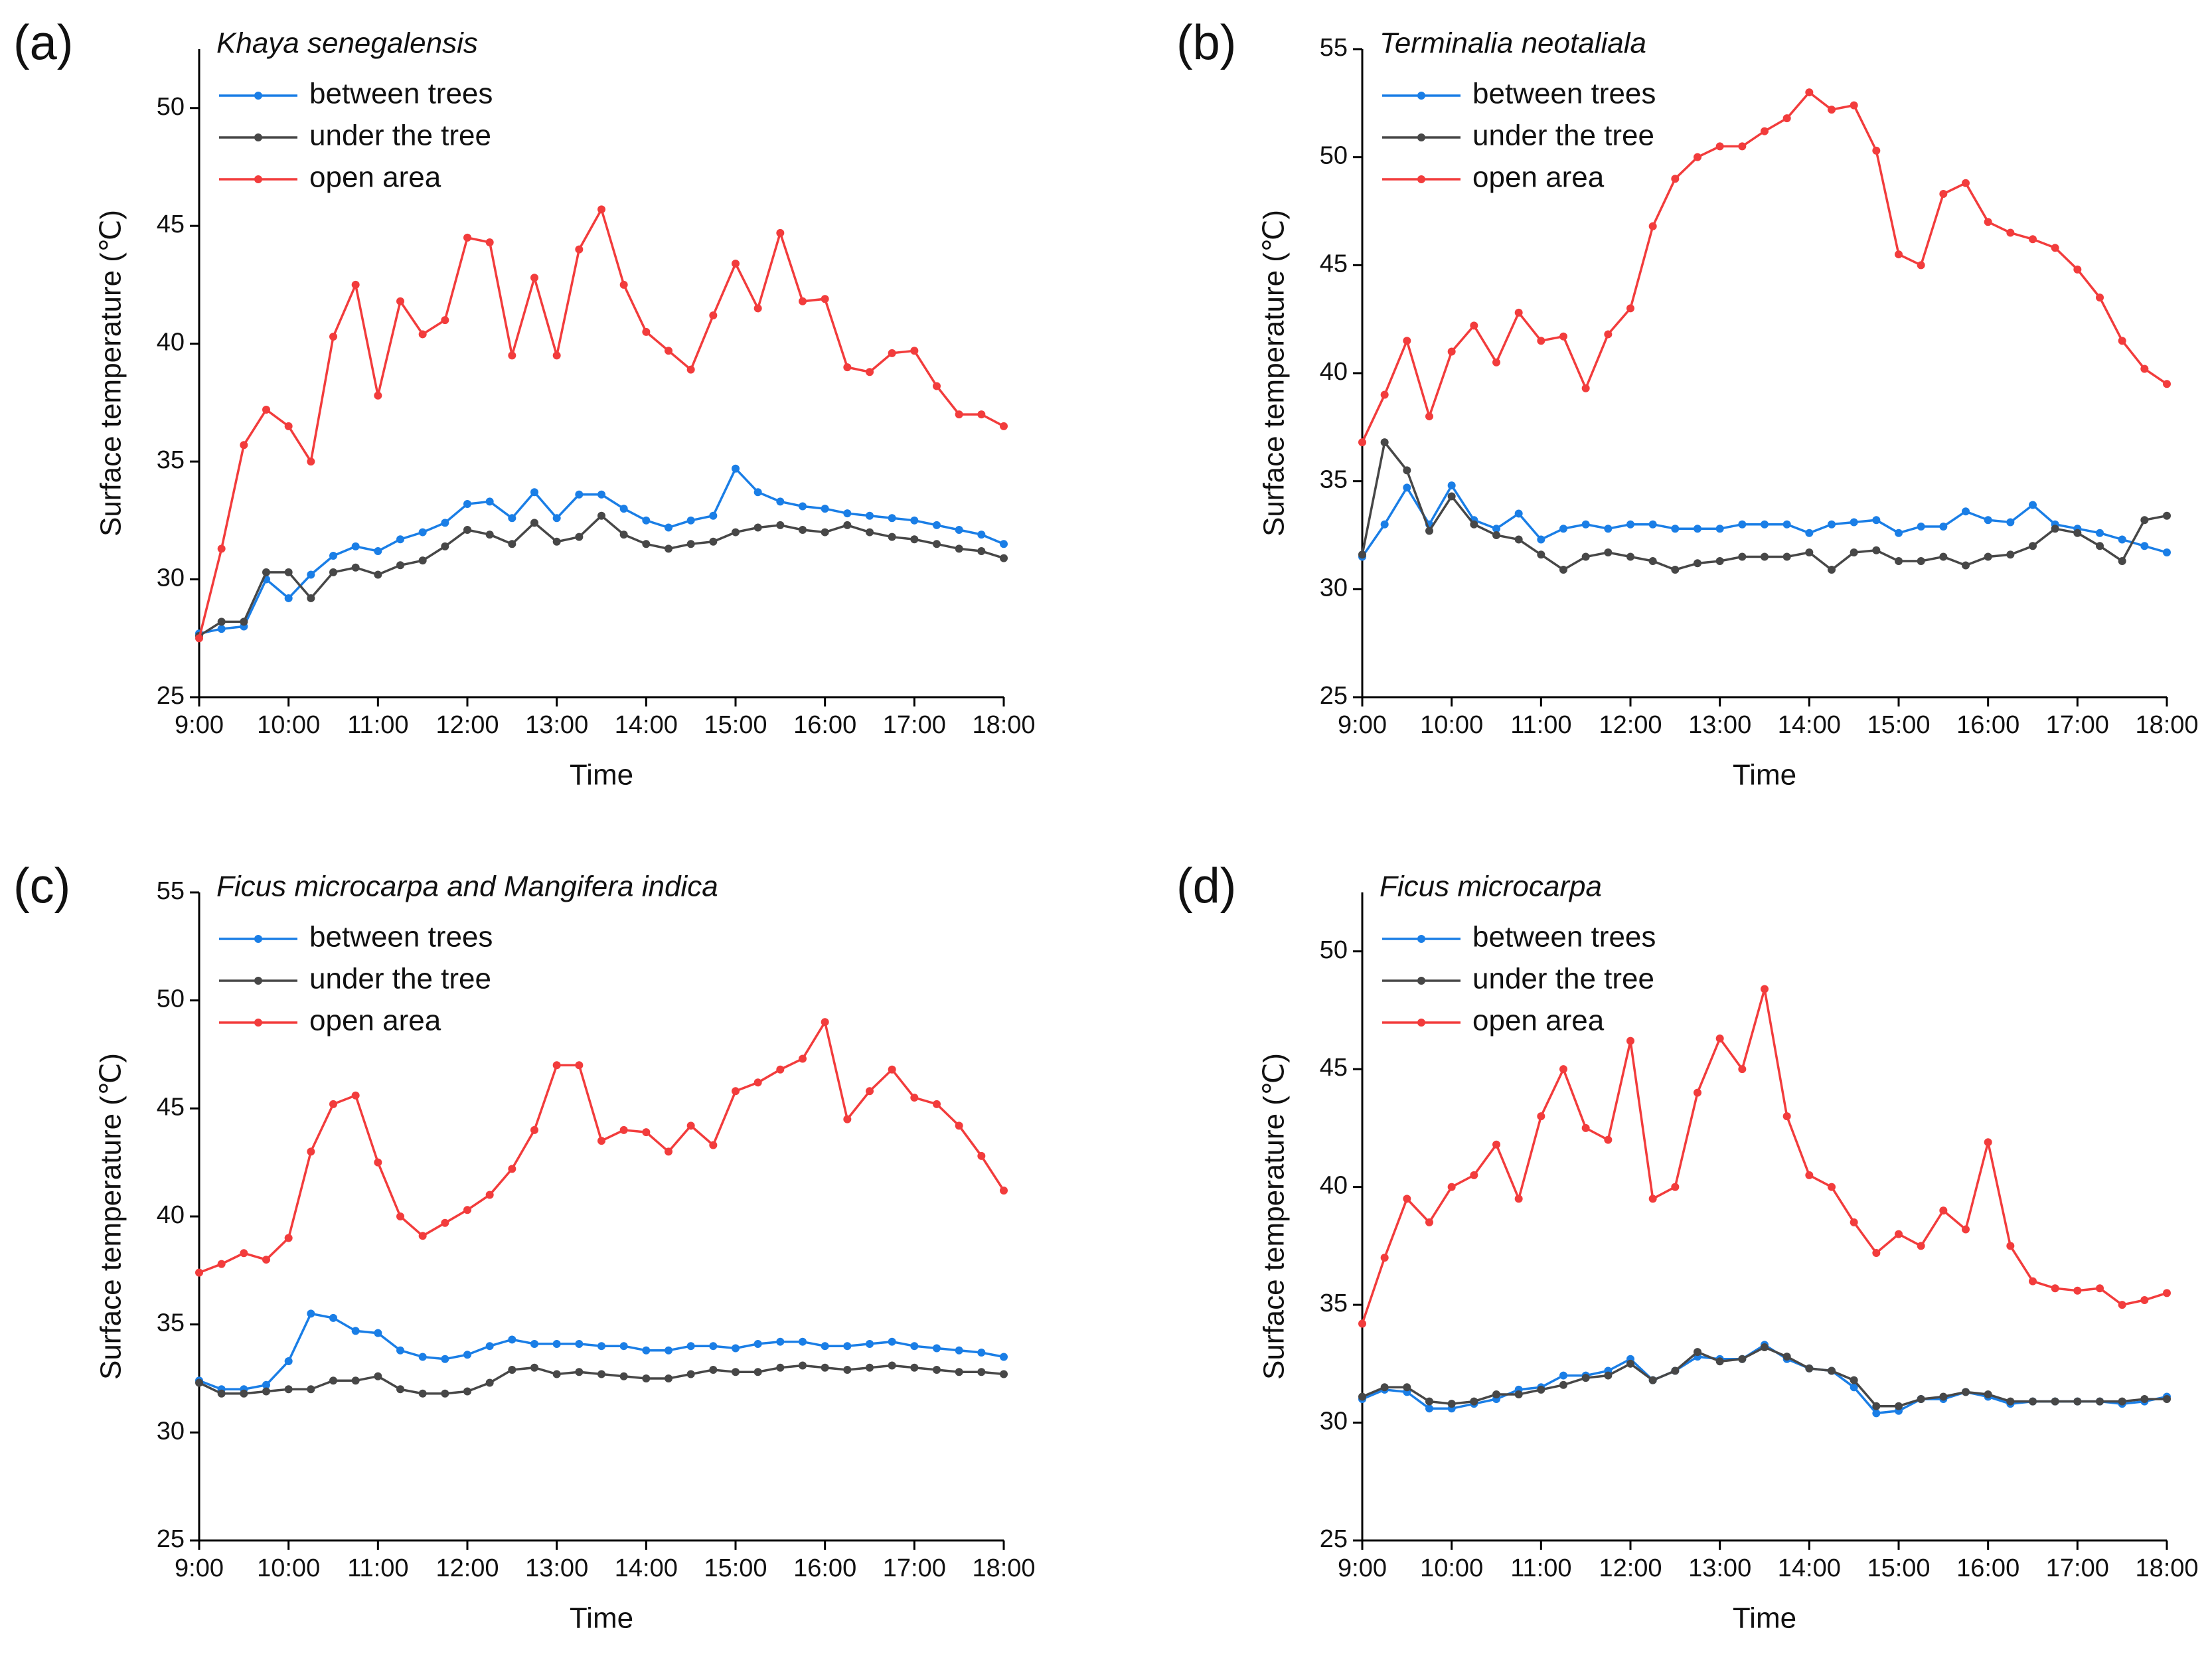 This screenshot has width=2212, height=1658. I want to click on x-tick-label: 12:00, so click(467, 1568).